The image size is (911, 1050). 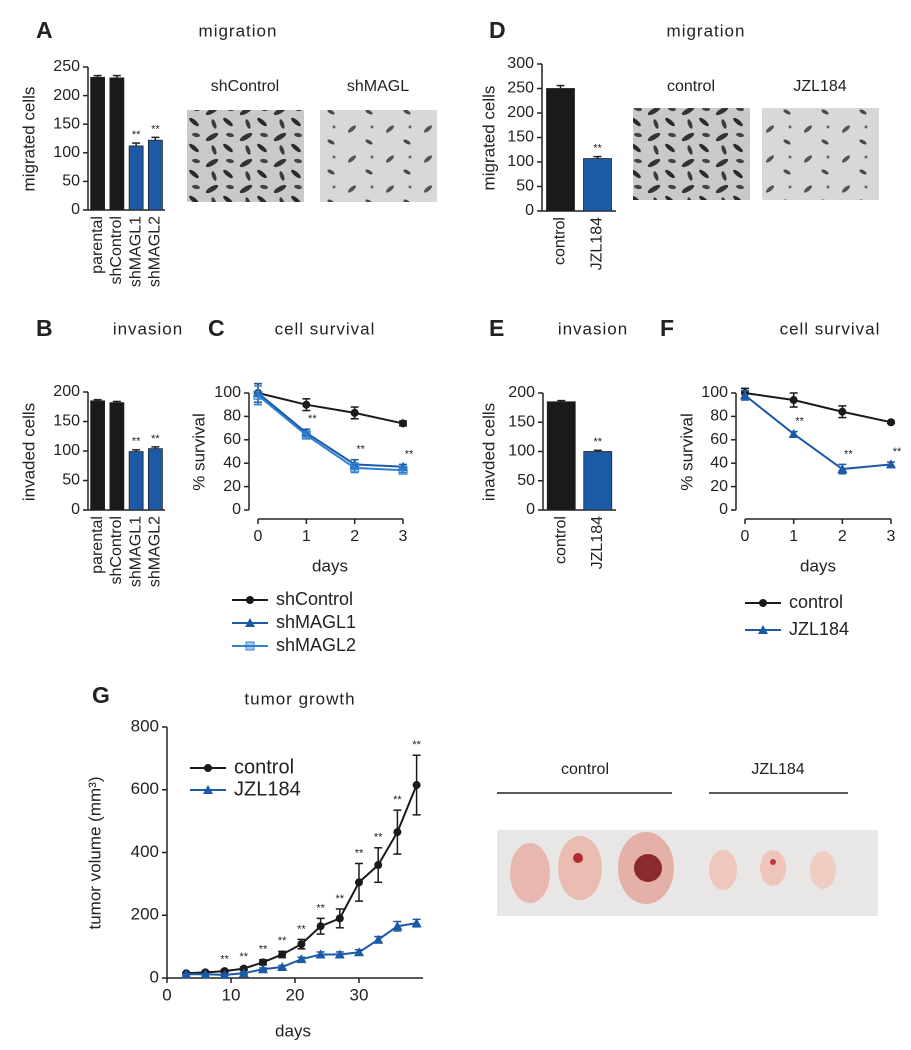 I want to click on image-label: control, so click(x=691, y=86).